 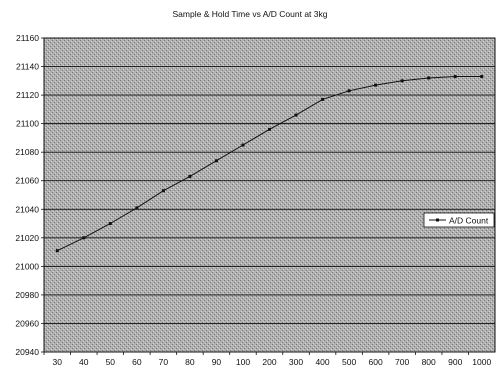 I want to click on y-tick-label: 21000, so click(x=27, y=266).